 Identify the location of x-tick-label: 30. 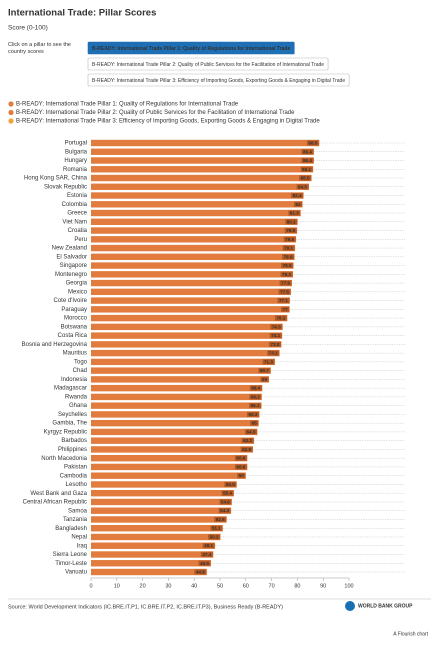
(168, 586).